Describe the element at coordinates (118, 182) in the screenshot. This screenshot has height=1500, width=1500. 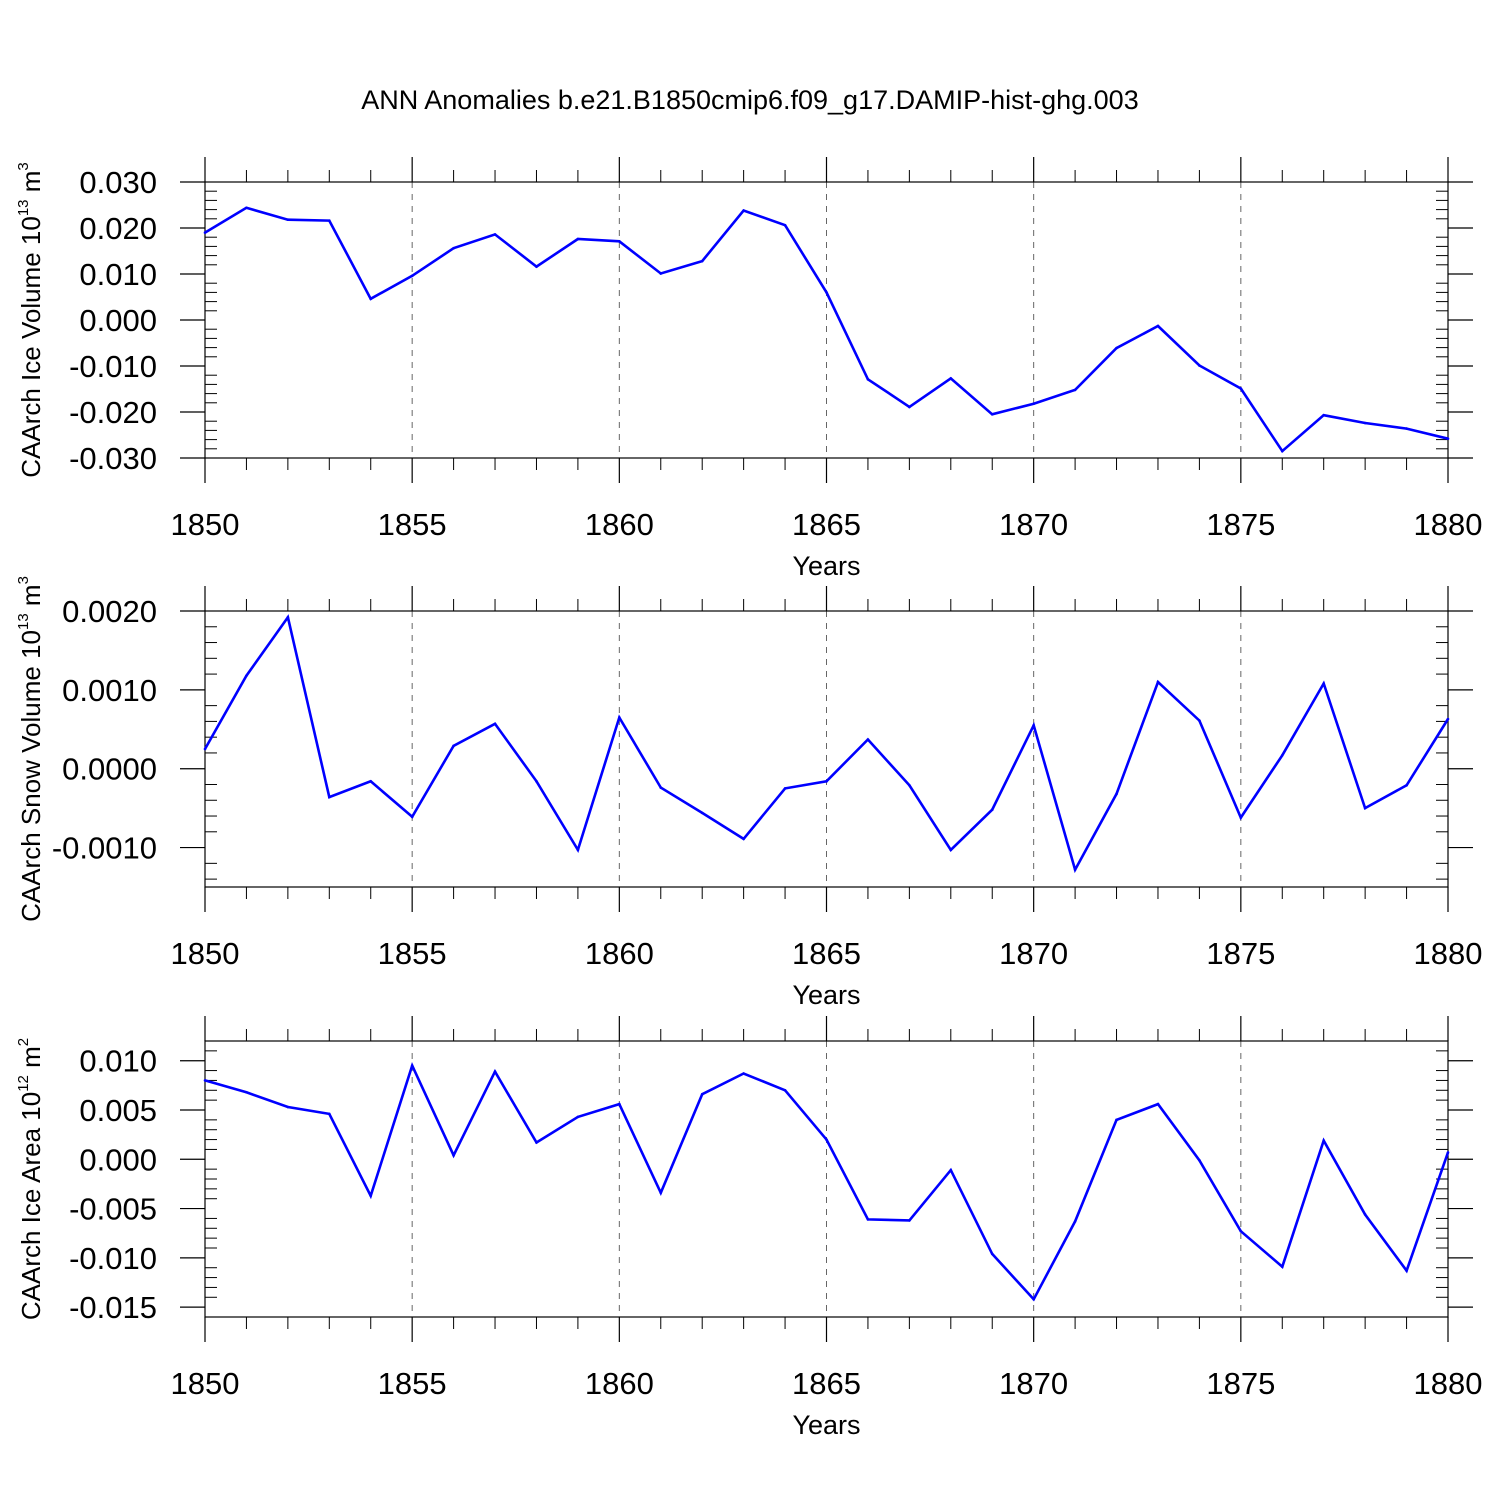
I see `y-tick-label: 0.030` at that location.